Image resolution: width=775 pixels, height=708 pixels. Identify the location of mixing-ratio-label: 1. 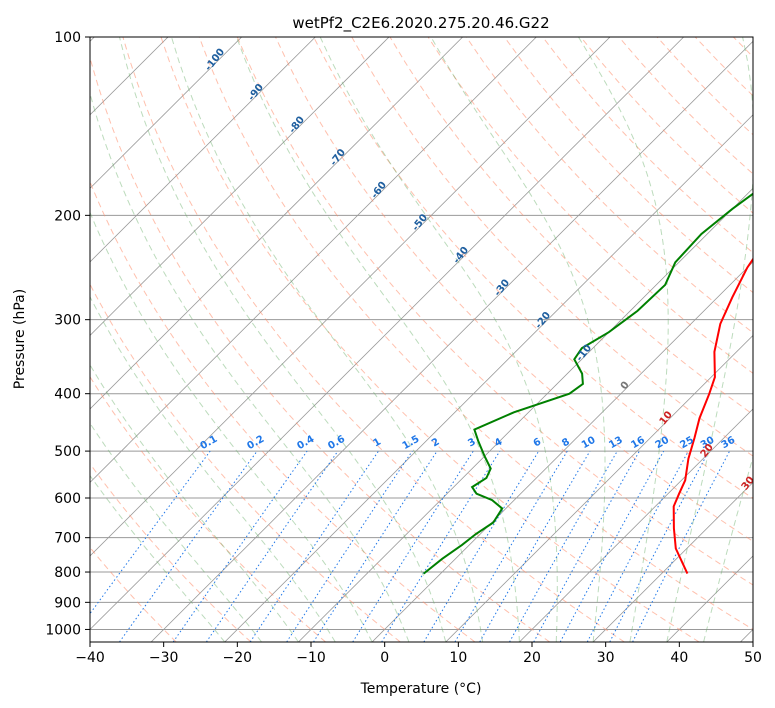
(378, 442).